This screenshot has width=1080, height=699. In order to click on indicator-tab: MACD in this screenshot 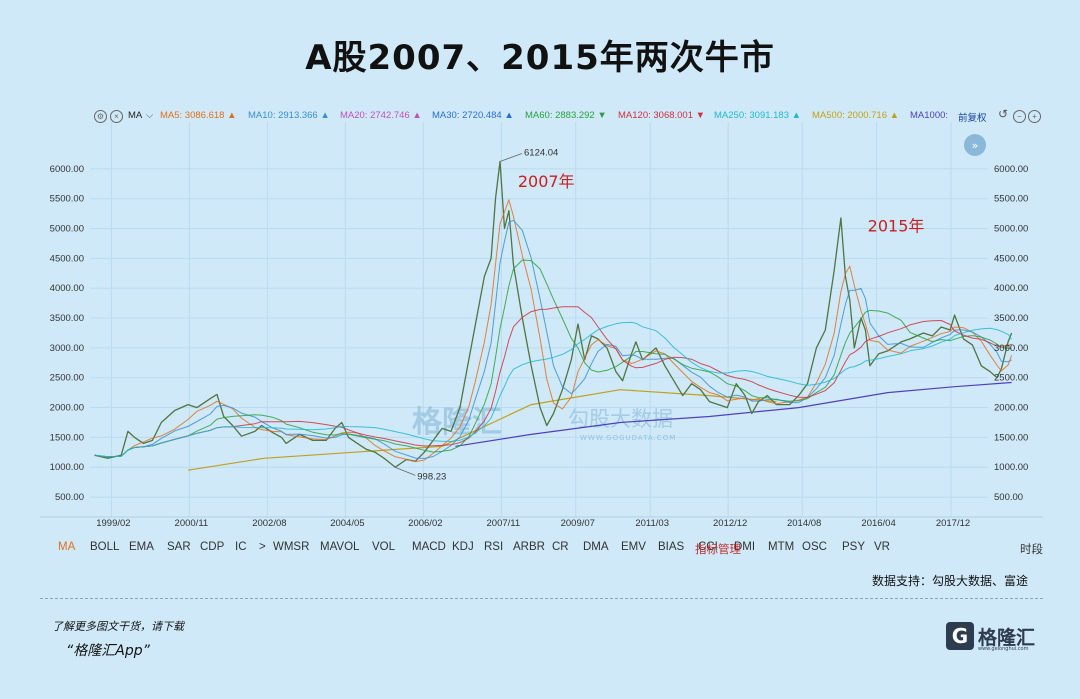, I will do `click(429, 547)`.